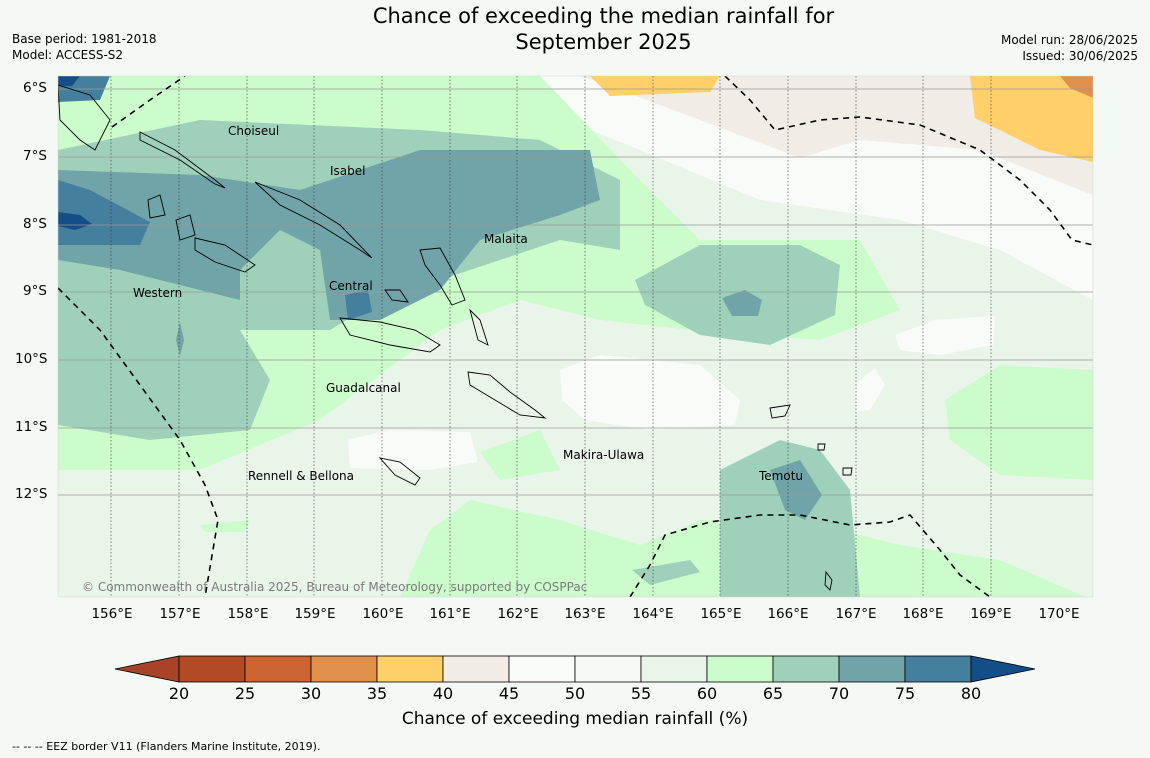 This screenshot has height=758, width=1150. Describe the element at coordinates (788, 614) in the screenshot. I see `lon-label: 166°E` at that location.